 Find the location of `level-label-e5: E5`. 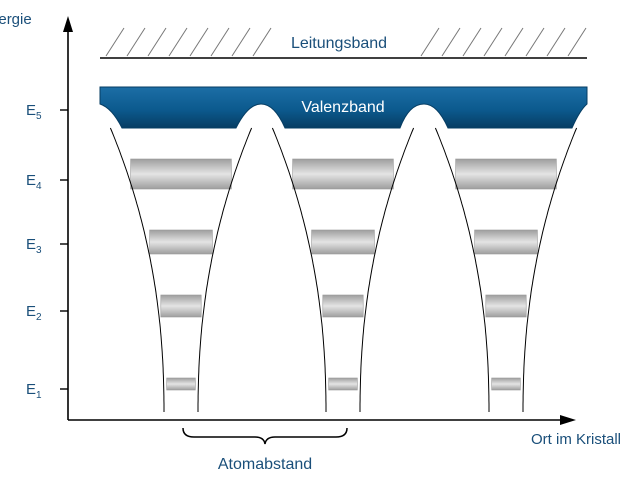

level-label-e5: E5 is located at coordinates (34, 112).